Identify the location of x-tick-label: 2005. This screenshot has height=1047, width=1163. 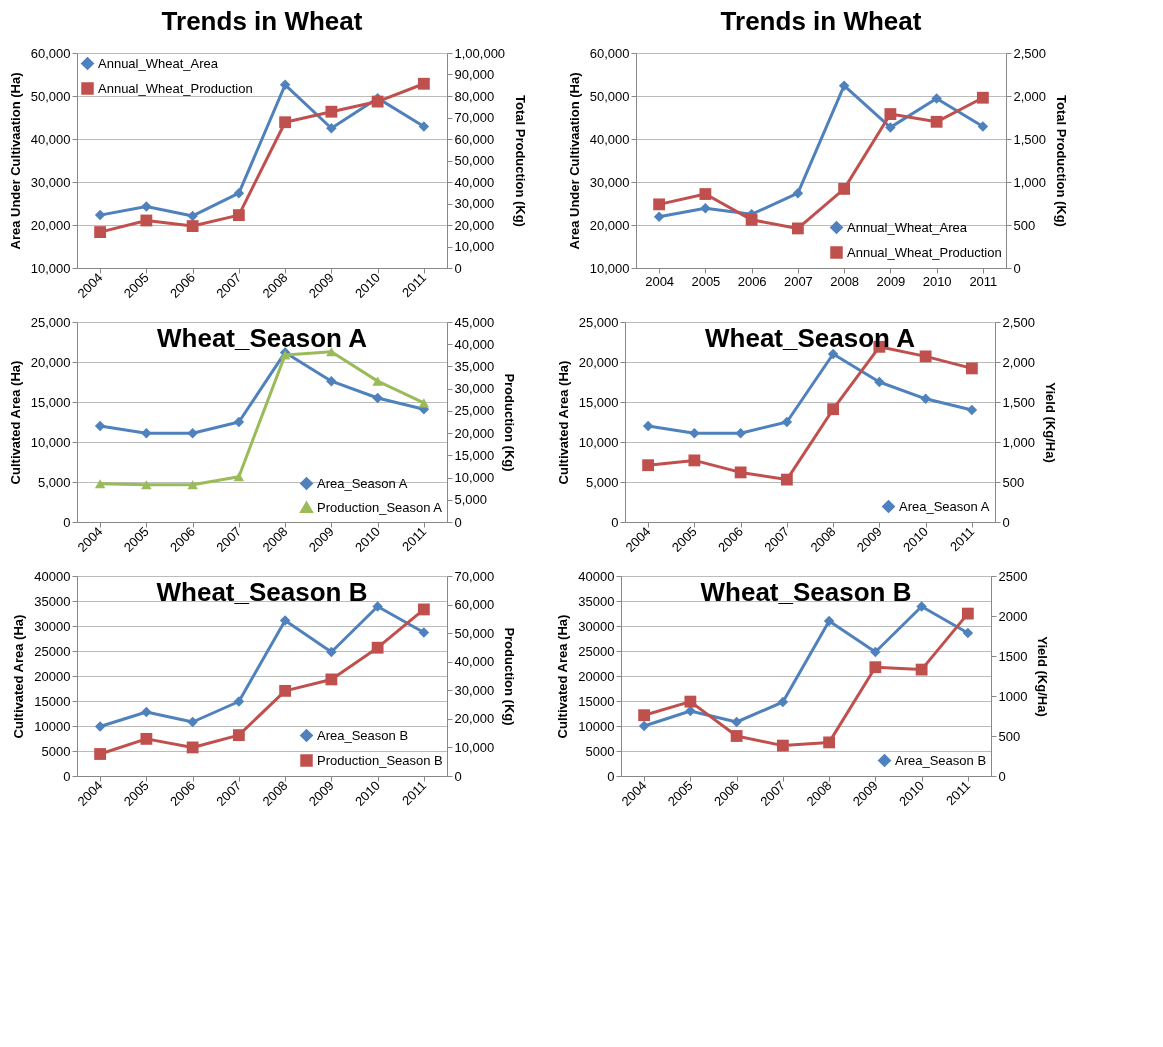
(706, 281).